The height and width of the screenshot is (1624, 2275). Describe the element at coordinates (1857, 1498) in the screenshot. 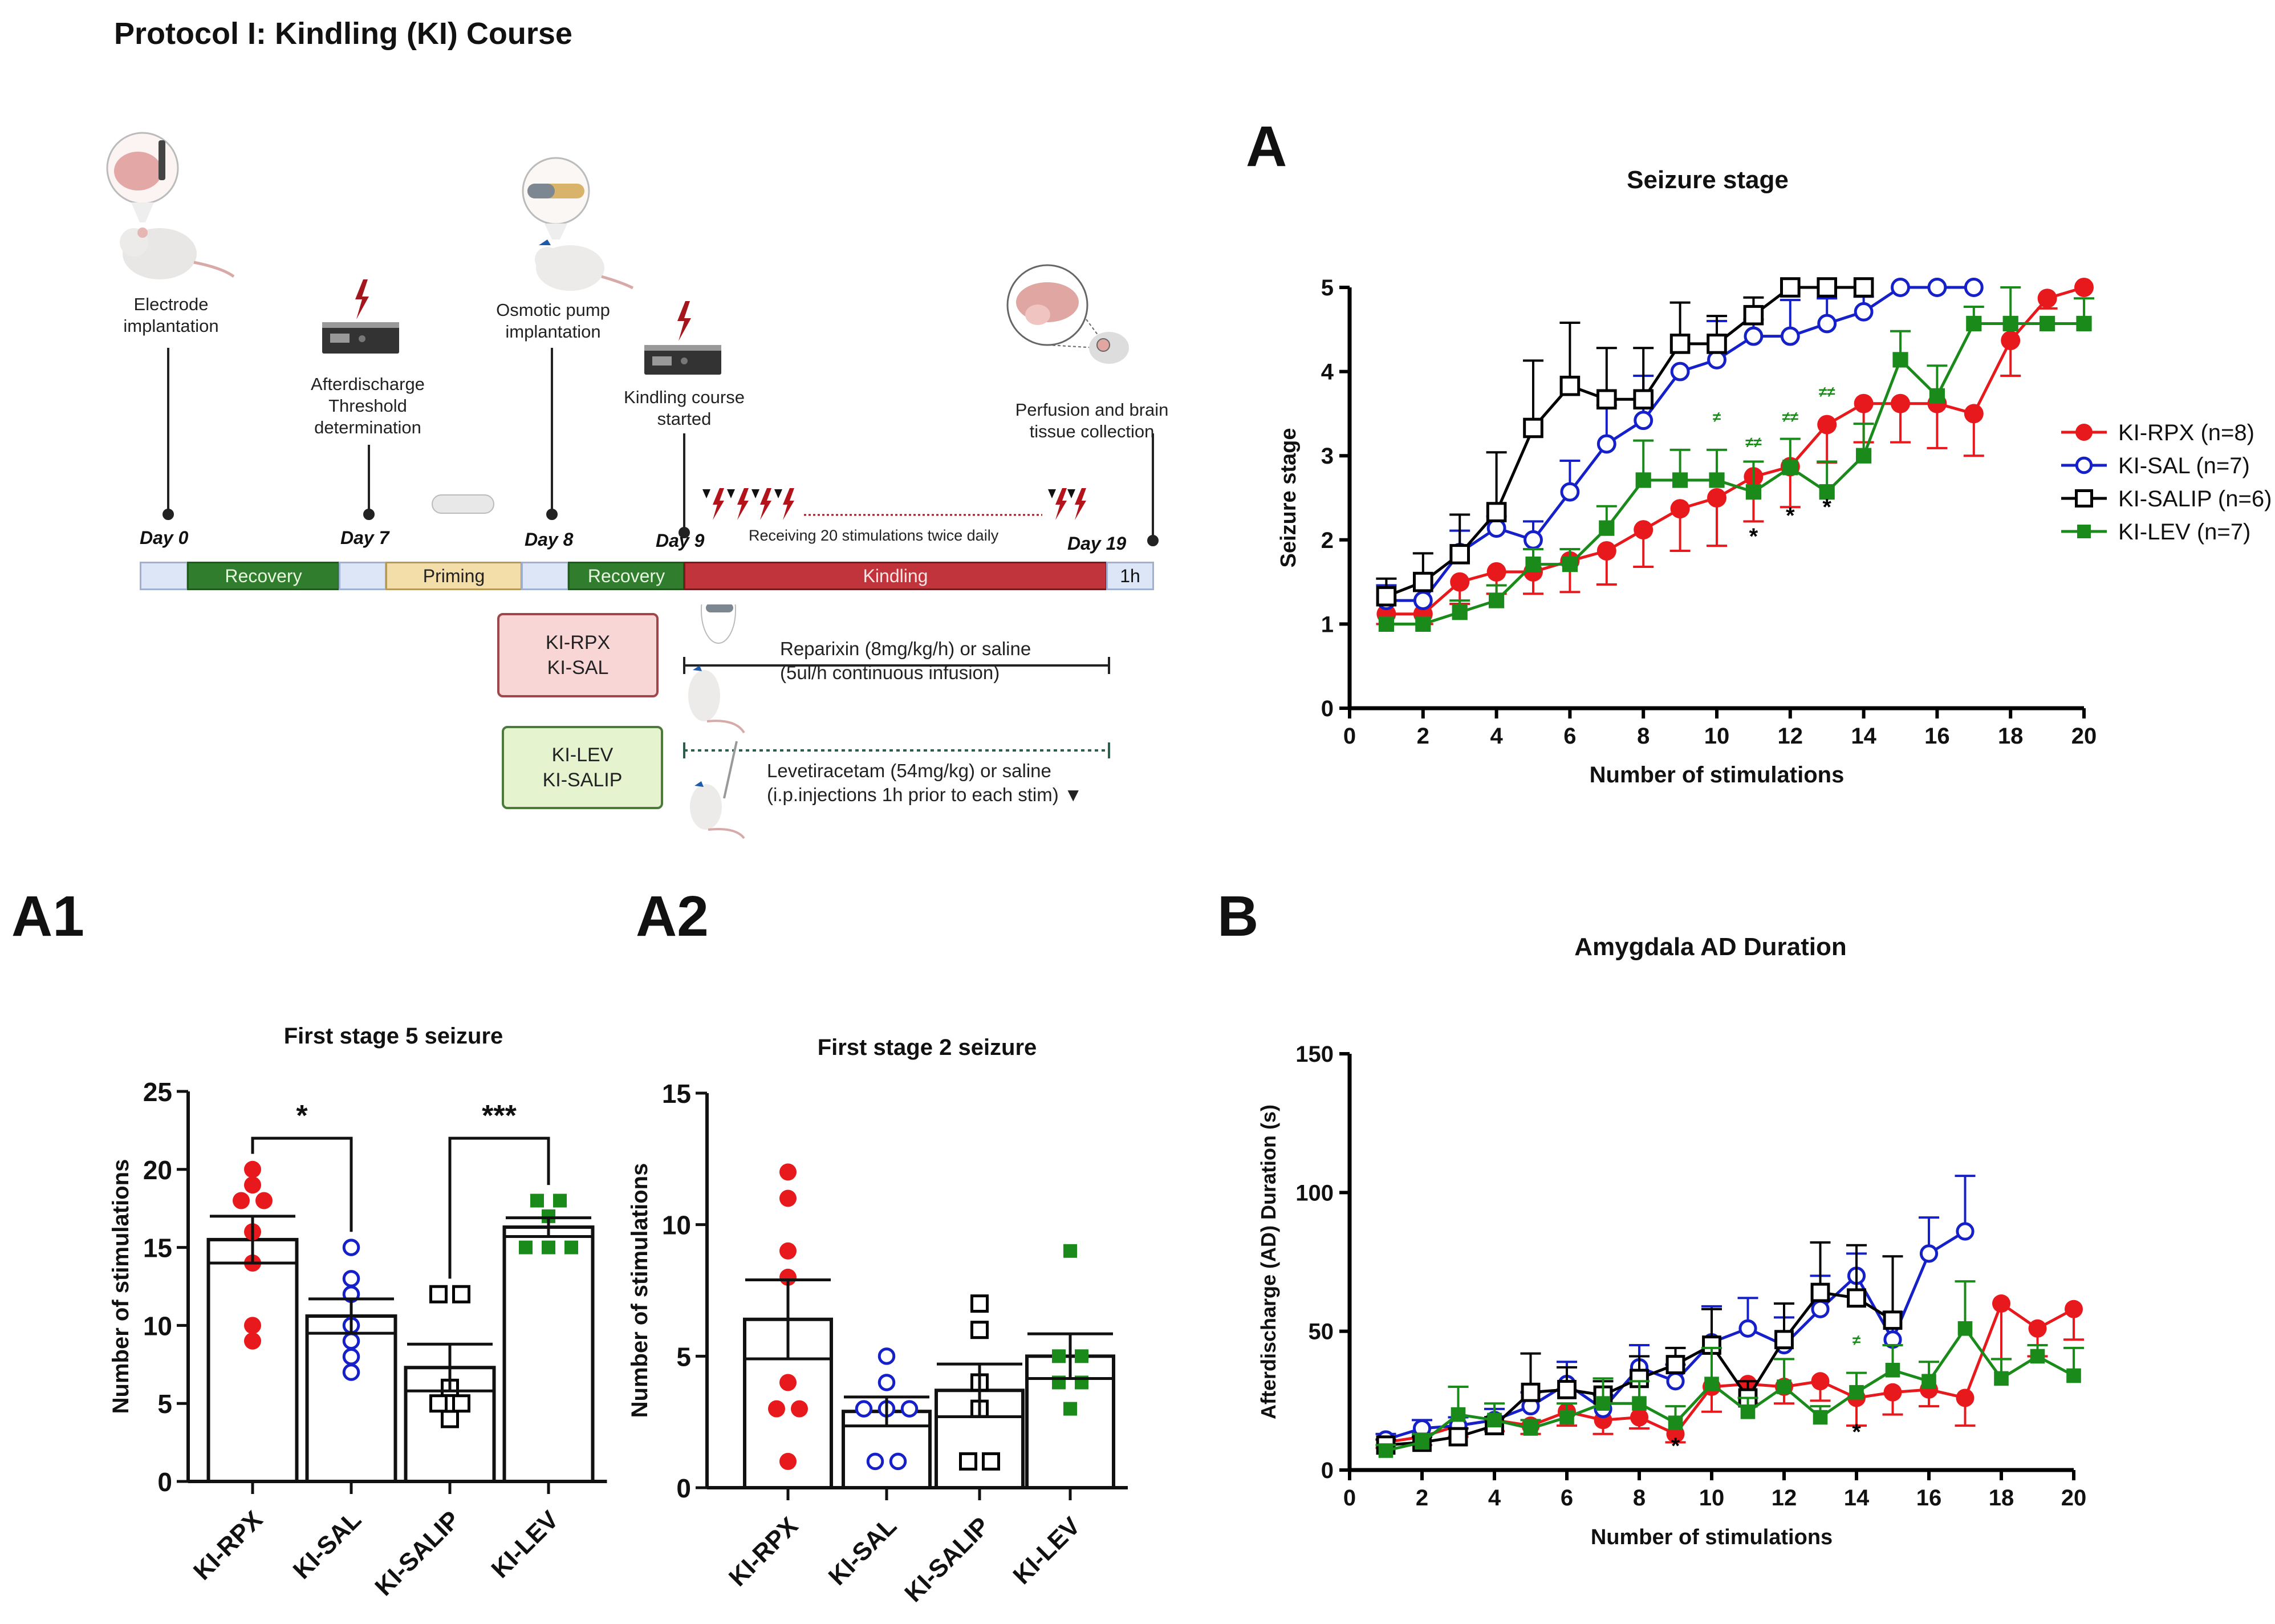

I see `x-tick-label: 14` at that location.